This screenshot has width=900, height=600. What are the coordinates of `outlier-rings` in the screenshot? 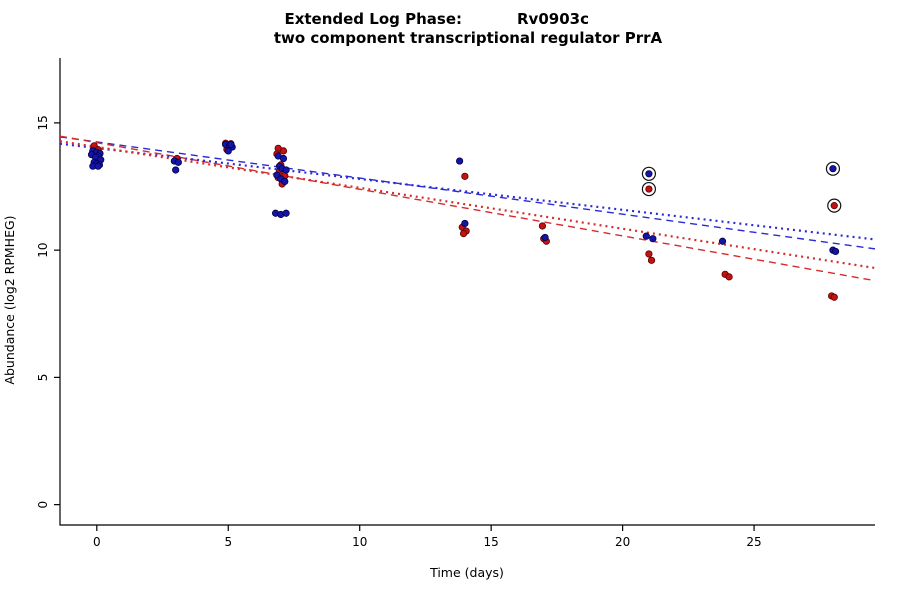 It's located at (741, 187).